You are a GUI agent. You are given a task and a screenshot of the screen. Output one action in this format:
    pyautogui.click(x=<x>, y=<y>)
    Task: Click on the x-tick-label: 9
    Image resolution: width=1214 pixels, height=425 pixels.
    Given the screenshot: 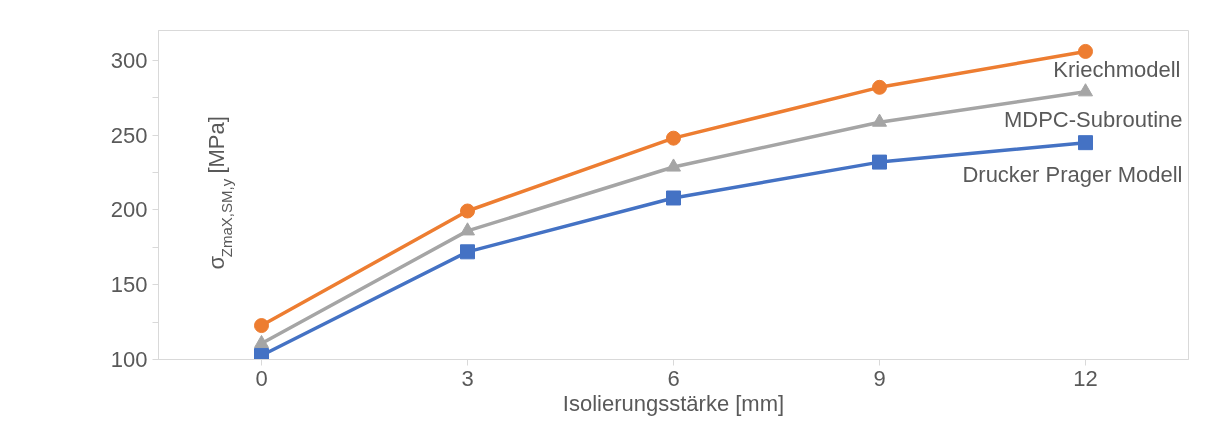 What is the action you would take?
    pyautogui.click(x=879, y=378)
    